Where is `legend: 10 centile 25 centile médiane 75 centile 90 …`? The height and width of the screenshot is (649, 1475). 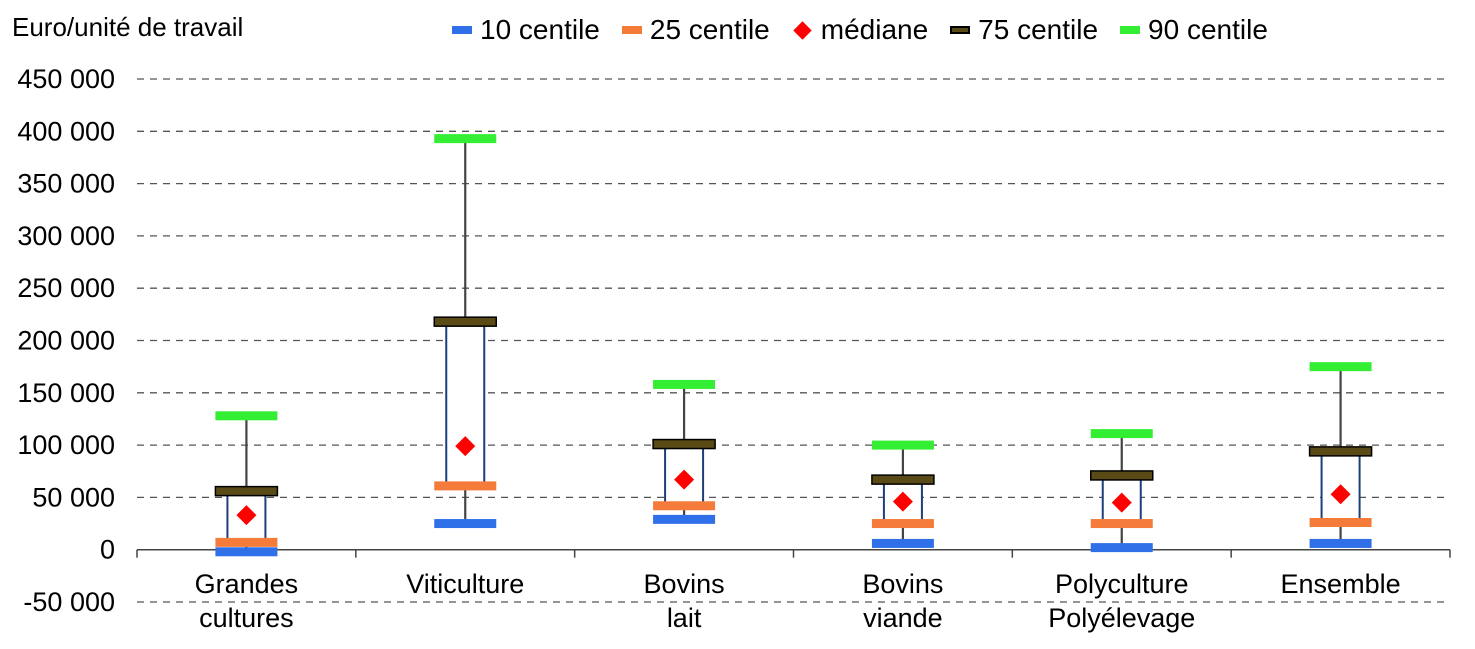 legend: 10 centile 25 centile médiane 75 centile 90 … is located at coordinates (871, 30).